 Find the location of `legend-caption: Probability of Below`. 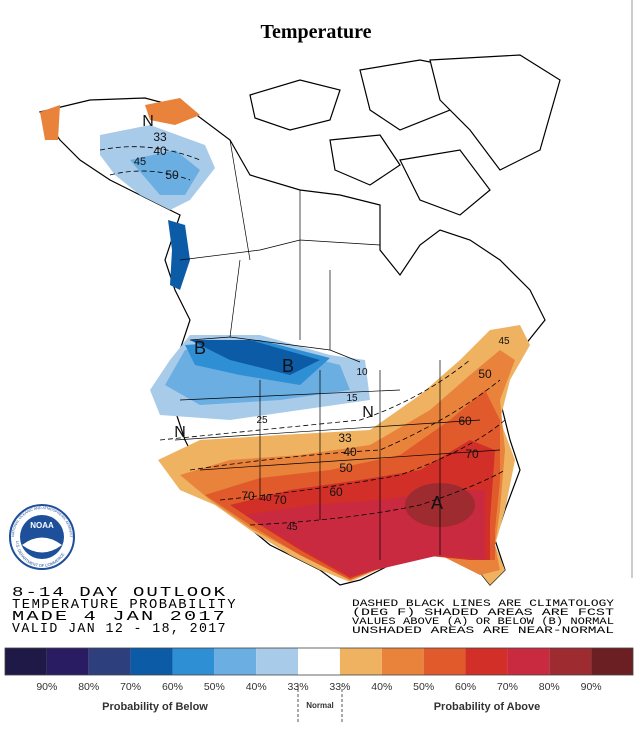

legend-caption: Probability of Below is located at coordinates (155, 707).